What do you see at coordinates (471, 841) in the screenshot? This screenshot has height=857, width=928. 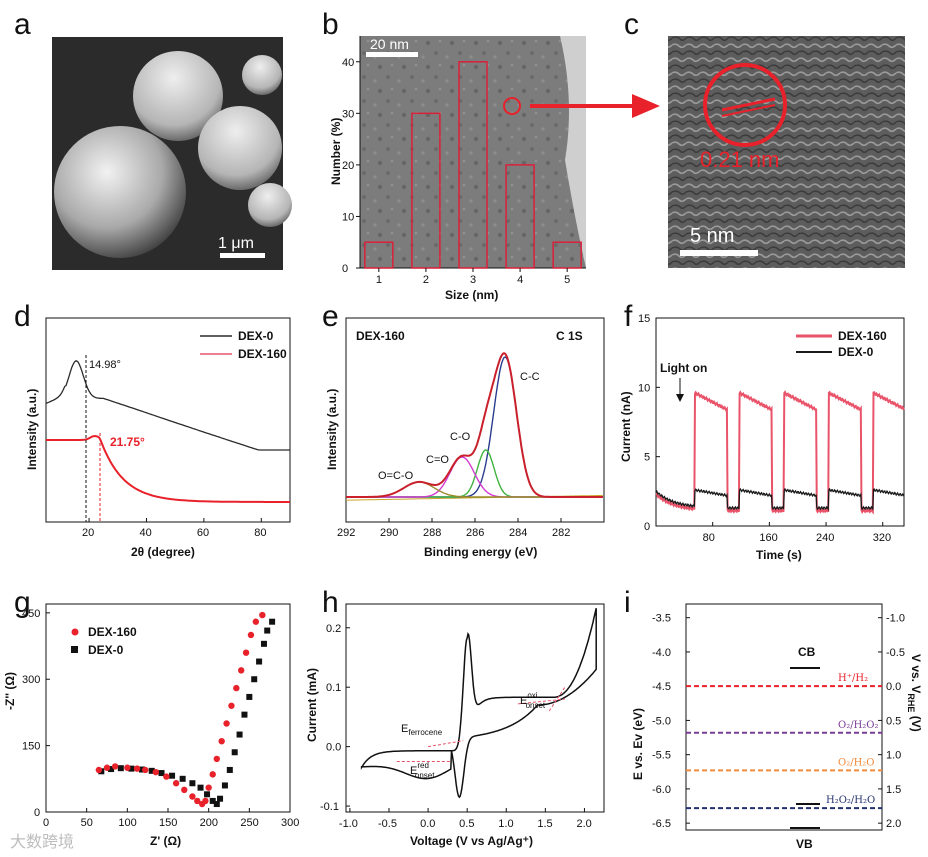 I see `cv-xlabel: Voltage (V vs Ag/Ag⁺)` at bounding box center [471, 841].